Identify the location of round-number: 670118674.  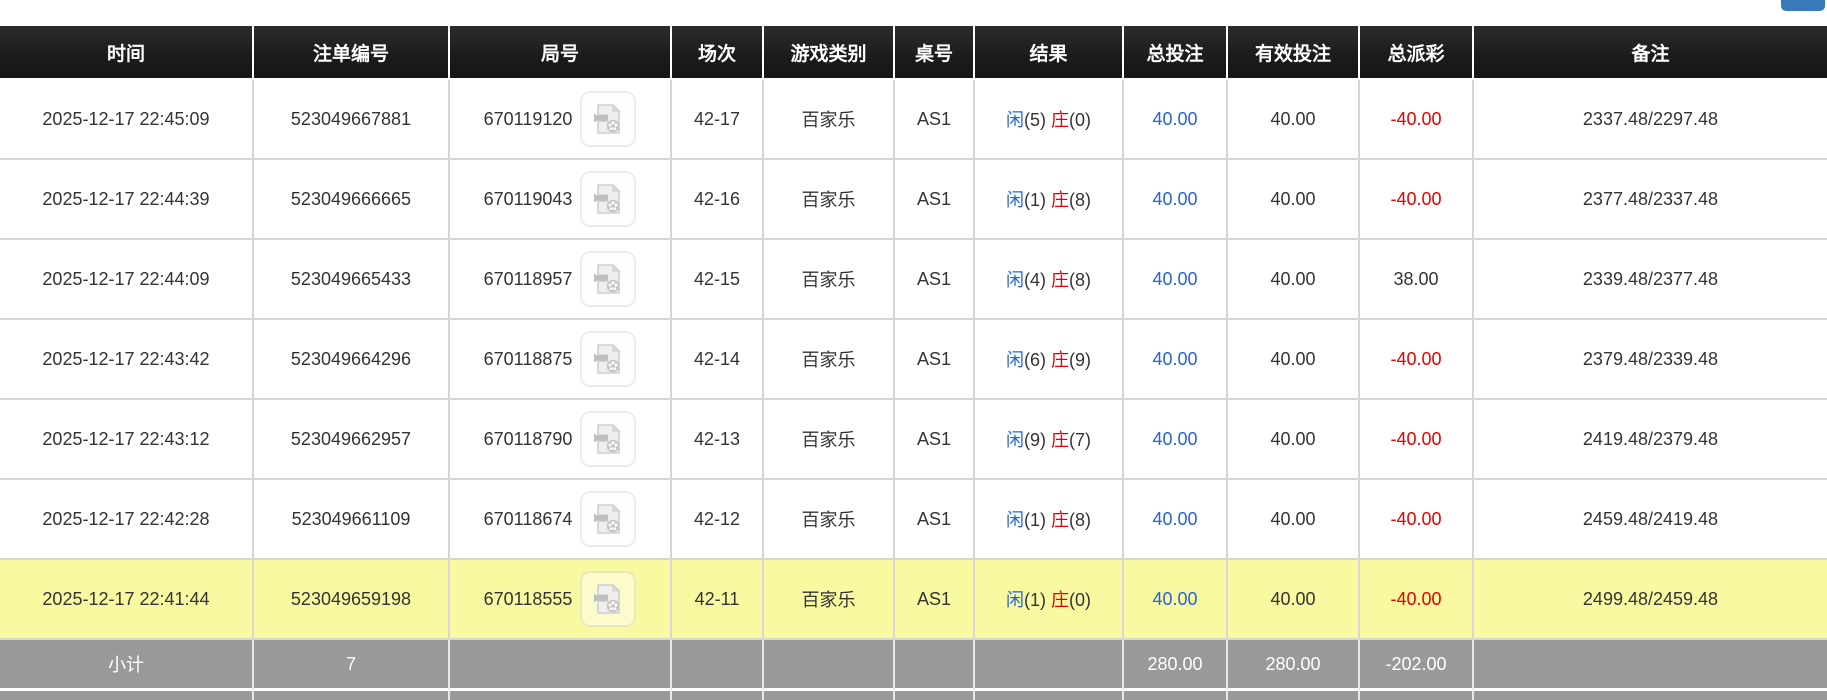
(528, 518).